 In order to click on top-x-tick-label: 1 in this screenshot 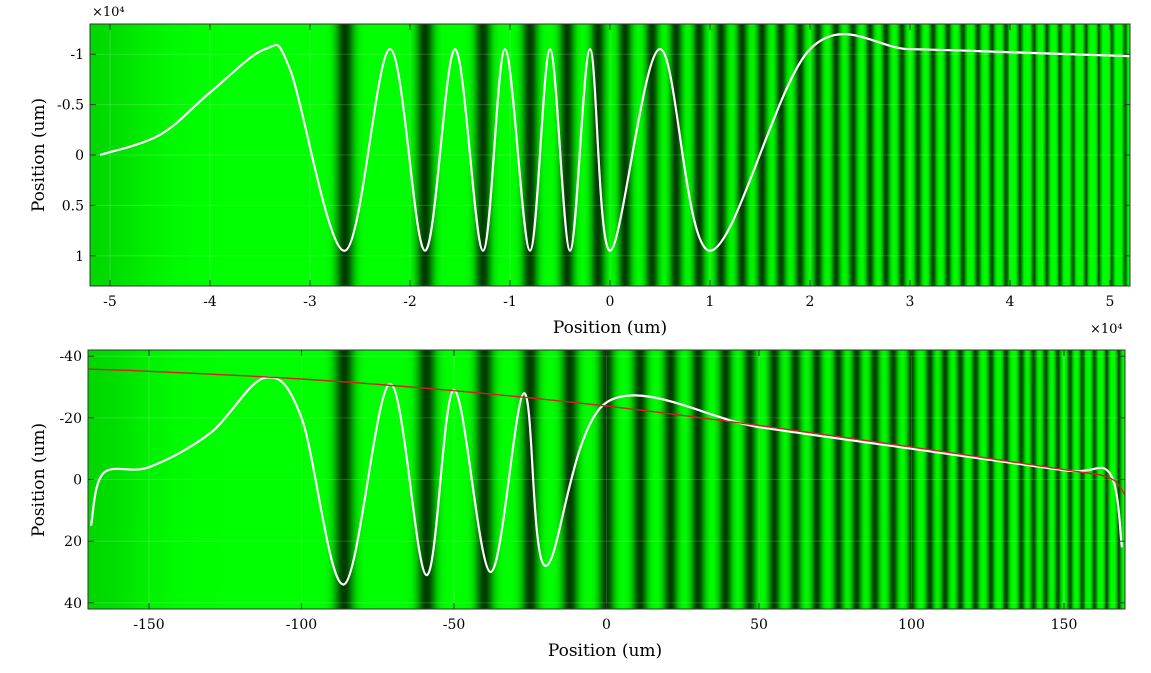, I will do `click(710, 302)`.